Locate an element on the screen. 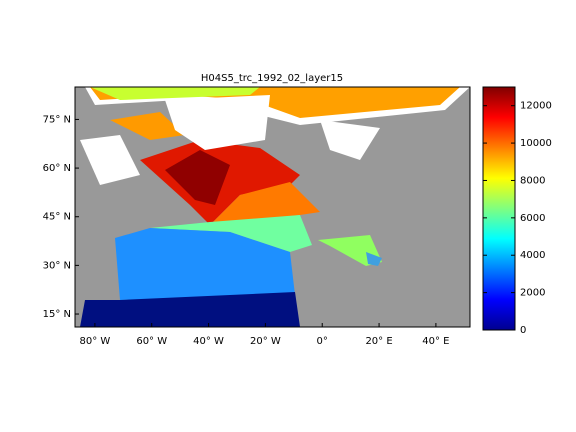 This screenshot has width=576, height=432. colorbar-tick-label: 12000 is located at coordinates (536, 106).